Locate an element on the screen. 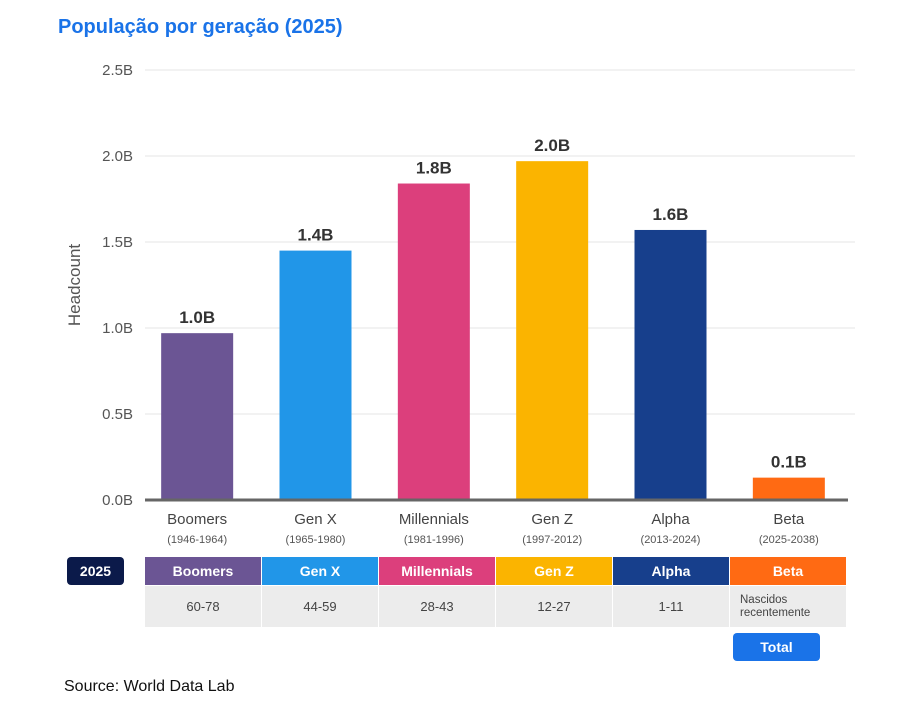 The height and width of the screenshot is (720, 917). generation-header: Millennials is located at coordinates (437, 571).